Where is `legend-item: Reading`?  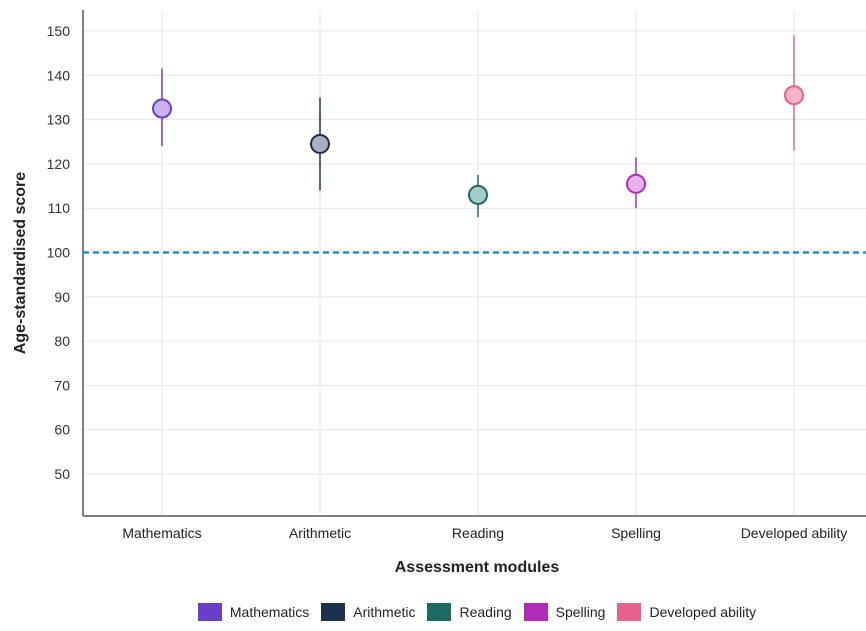
legend-item: Reading is located at coordinates (469, 612).